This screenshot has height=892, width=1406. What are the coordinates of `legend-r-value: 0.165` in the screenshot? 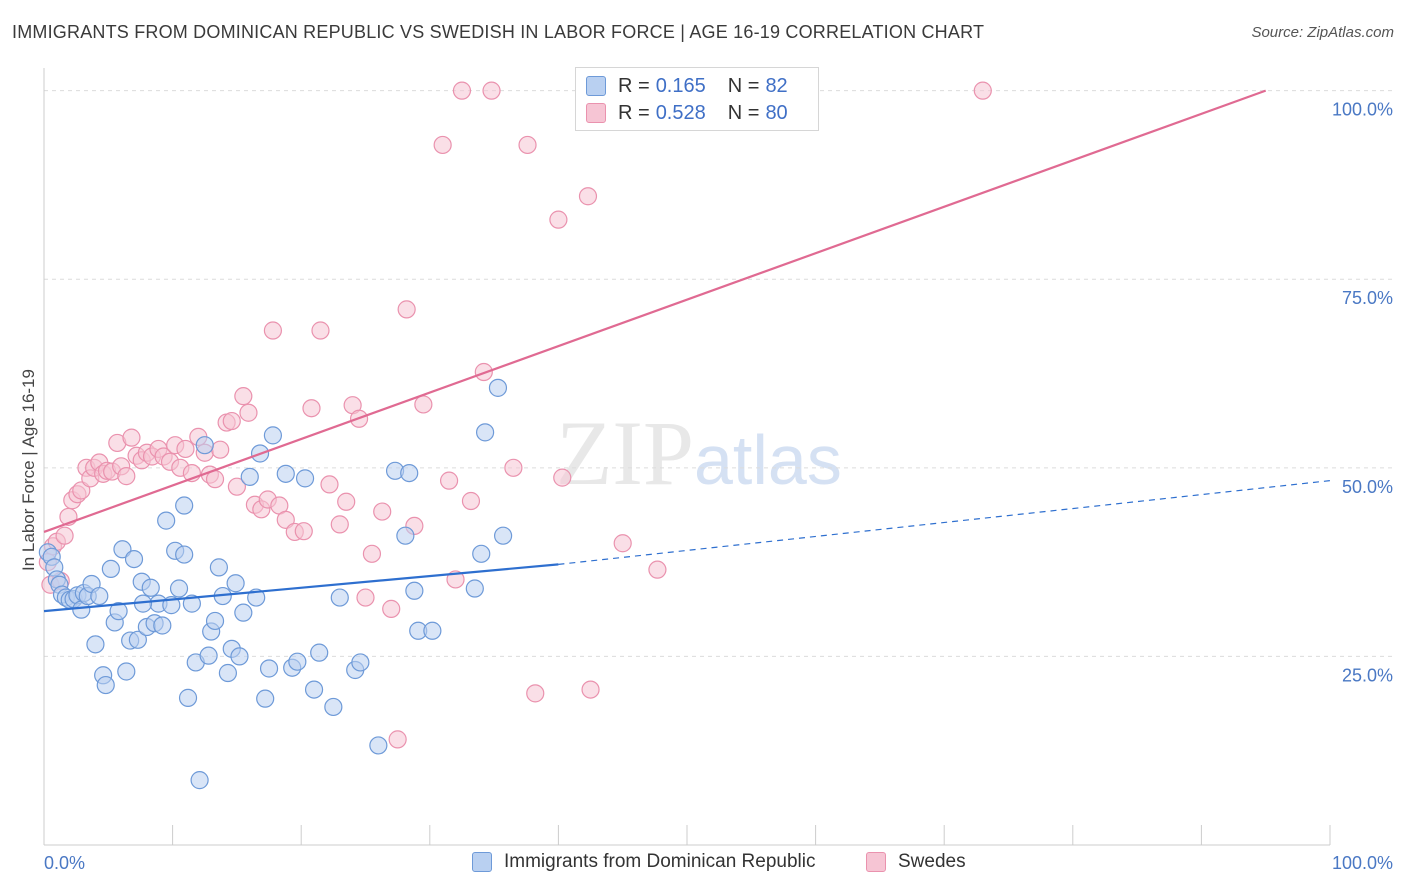 It's located at (680, 85).